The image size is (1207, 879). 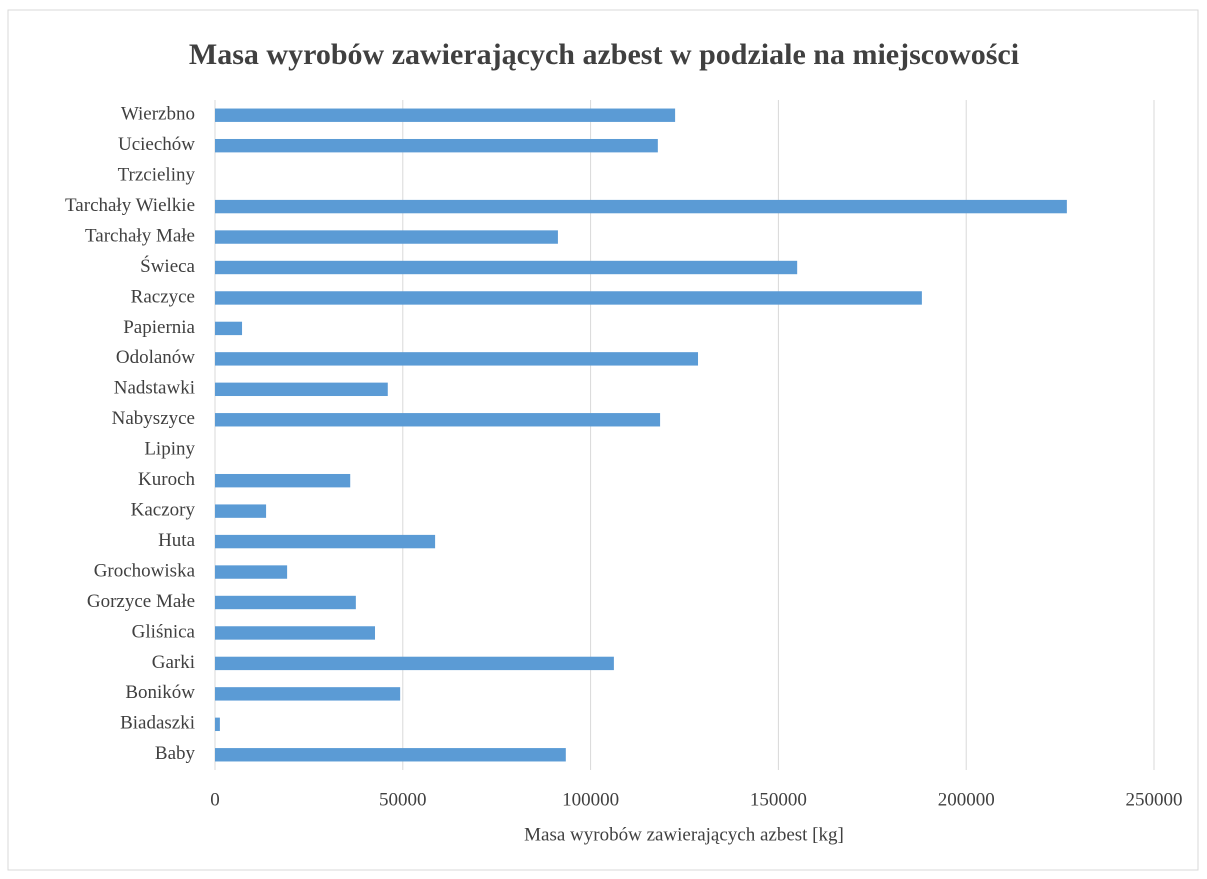 I want to click on y-tick-label: Tarchały Wielkie, so click(x=130, y=205).